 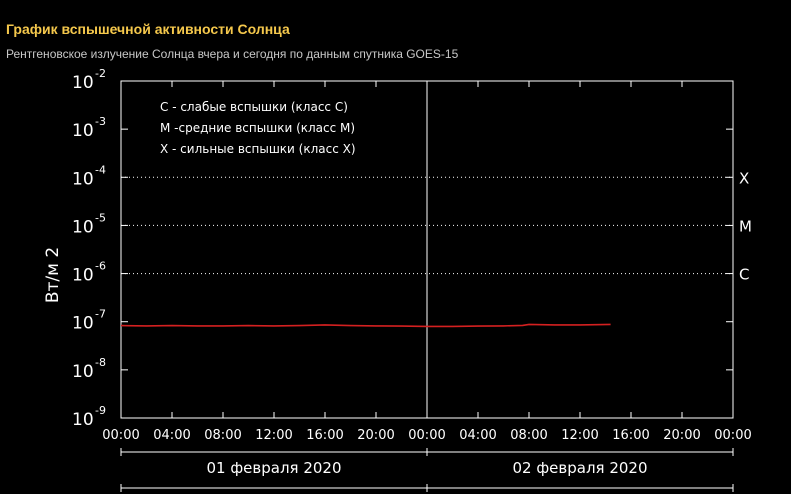 What do you see at coordinates (100, 362) in the screenshot?
I see `y-tick-exponent: -8` at bounding box center [100, 362].